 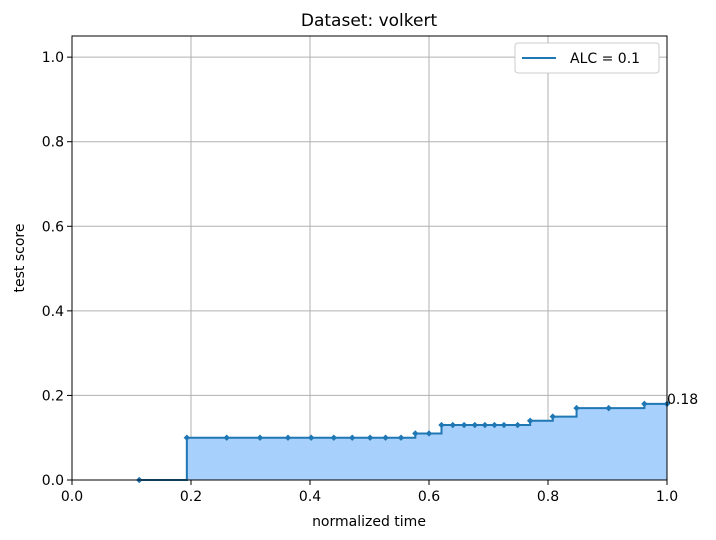 What do you see at coordinates (53, 227) in the screenshot?
I see `y-tick-label: 0.6` at bounding box center [53, 227].